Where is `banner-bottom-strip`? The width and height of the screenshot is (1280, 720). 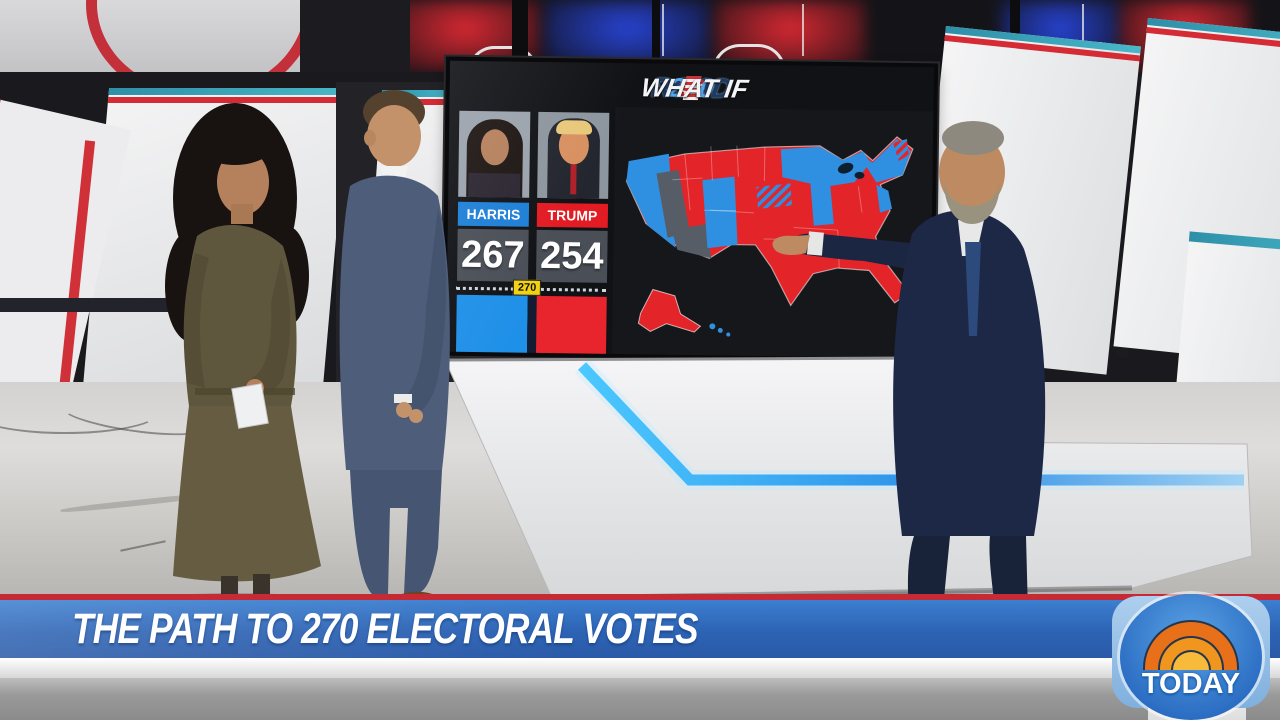
banner-bottom-strip is located at coordinates (640, 699).